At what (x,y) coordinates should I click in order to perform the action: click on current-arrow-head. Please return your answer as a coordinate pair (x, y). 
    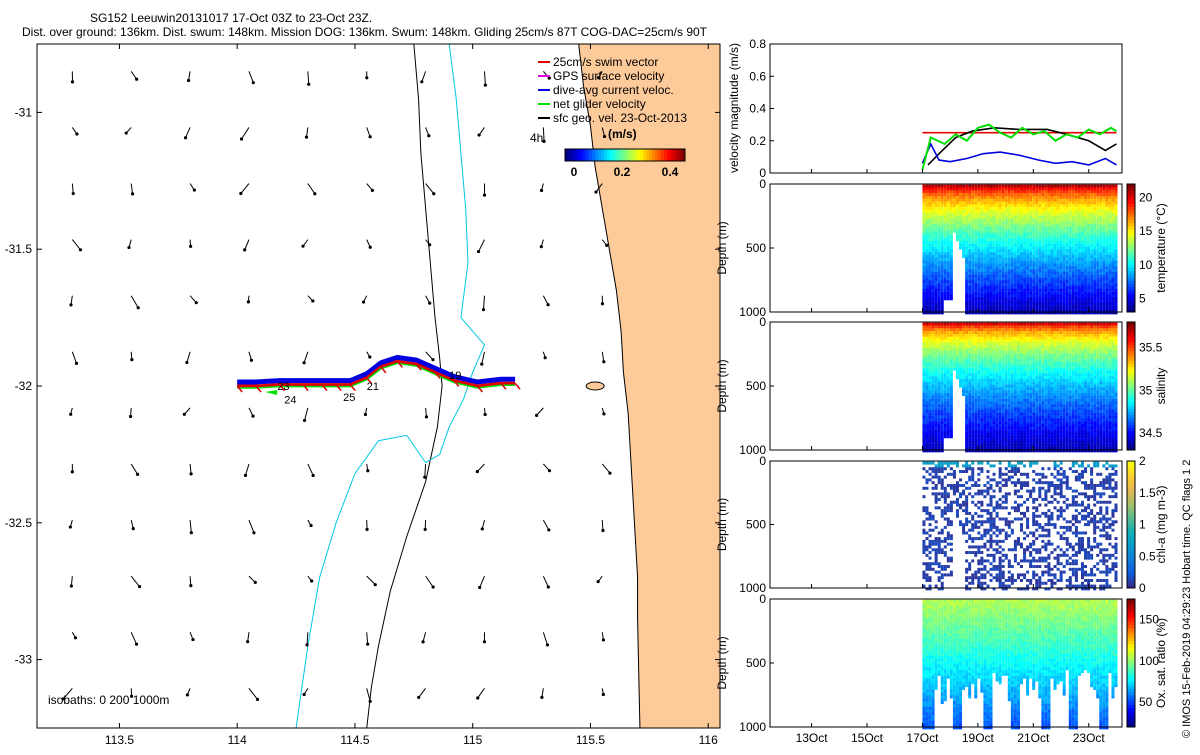
    Looking at the image, I should click on (541, 697).